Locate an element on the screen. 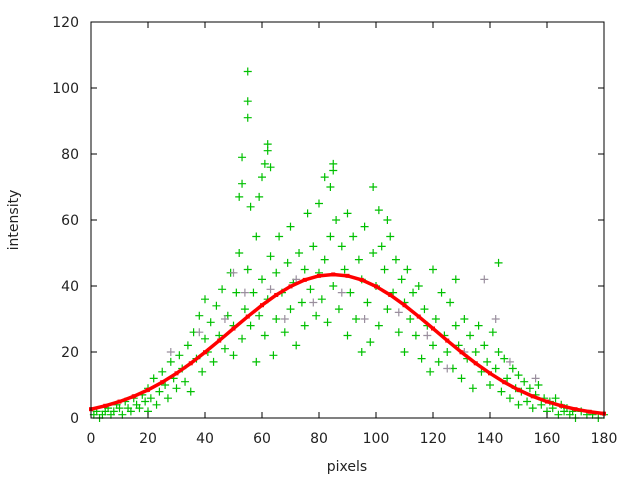 The height and width of the screenshot is (484, 640). x-tick-label: 180 is located at coordinates (604, 439).